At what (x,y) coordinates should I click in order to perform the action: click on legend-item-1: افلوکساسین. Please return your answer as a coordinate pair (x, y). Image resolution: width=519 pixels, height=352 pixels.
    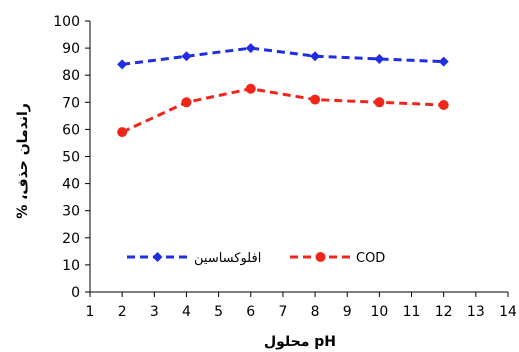
    Looking at the image, I should click on (194, 258).